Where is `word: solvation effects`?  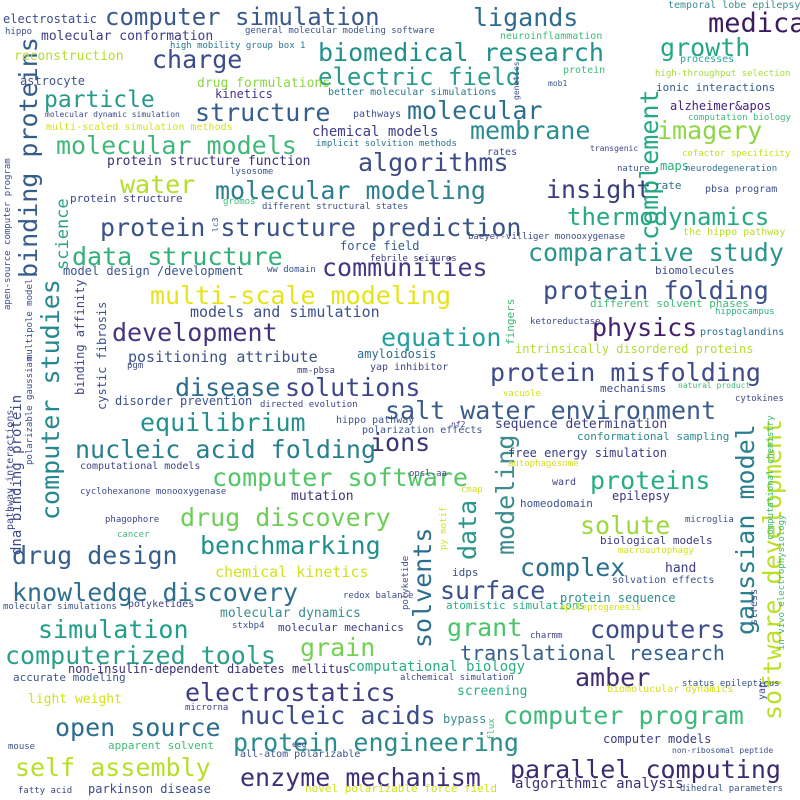 word: solvation effects is located at coordinates (663, 580).